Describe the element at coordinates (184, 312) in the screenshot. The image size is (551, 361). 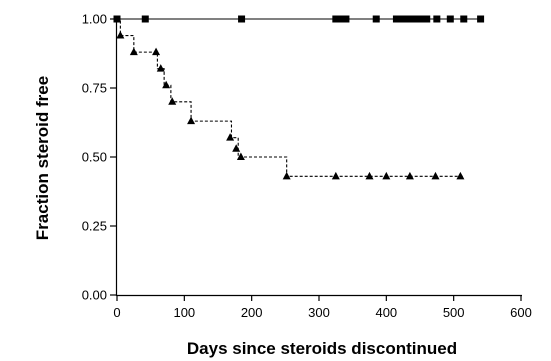
I see `x-tick-label: 100` at that location.